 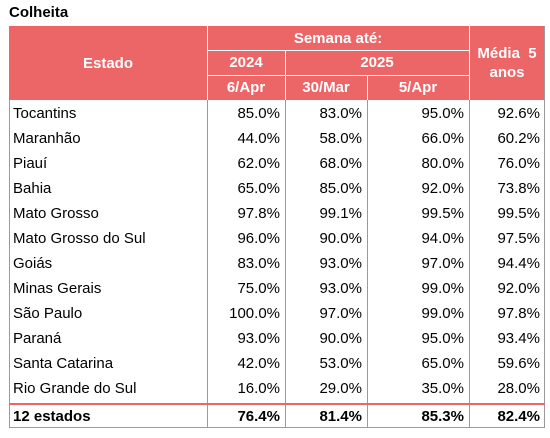 What do you see at coordinates (258, 138) in the screenshot?
I see `cell-2024: 44.0%` at bounding box center [258, 138].